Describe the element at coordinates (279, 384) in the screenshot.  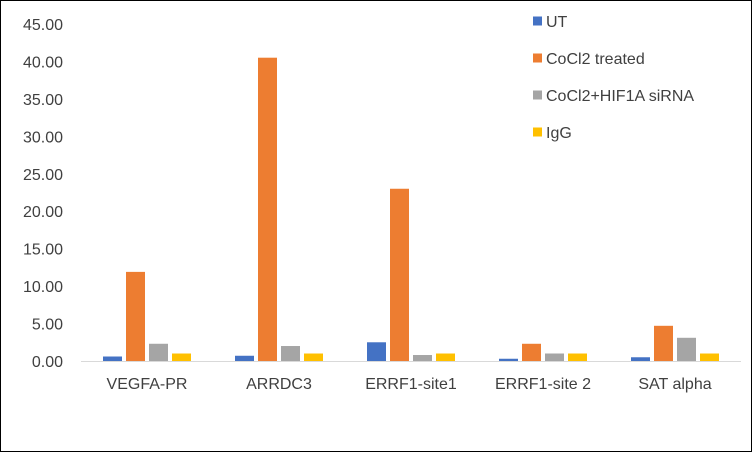
I see `x-tick-label: ARRDC3` at that location.